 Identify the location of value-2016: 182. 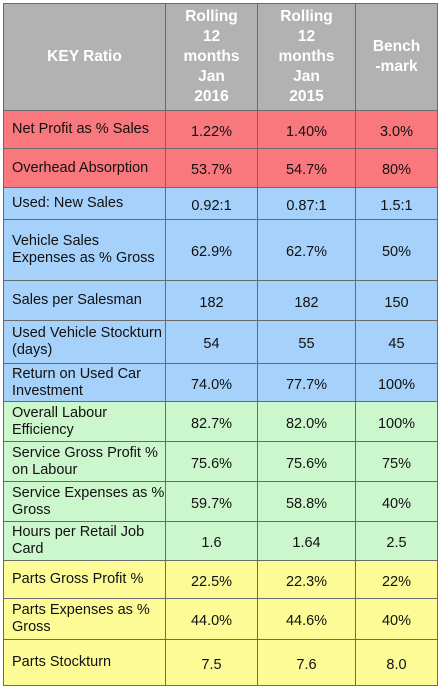
(211, 300).